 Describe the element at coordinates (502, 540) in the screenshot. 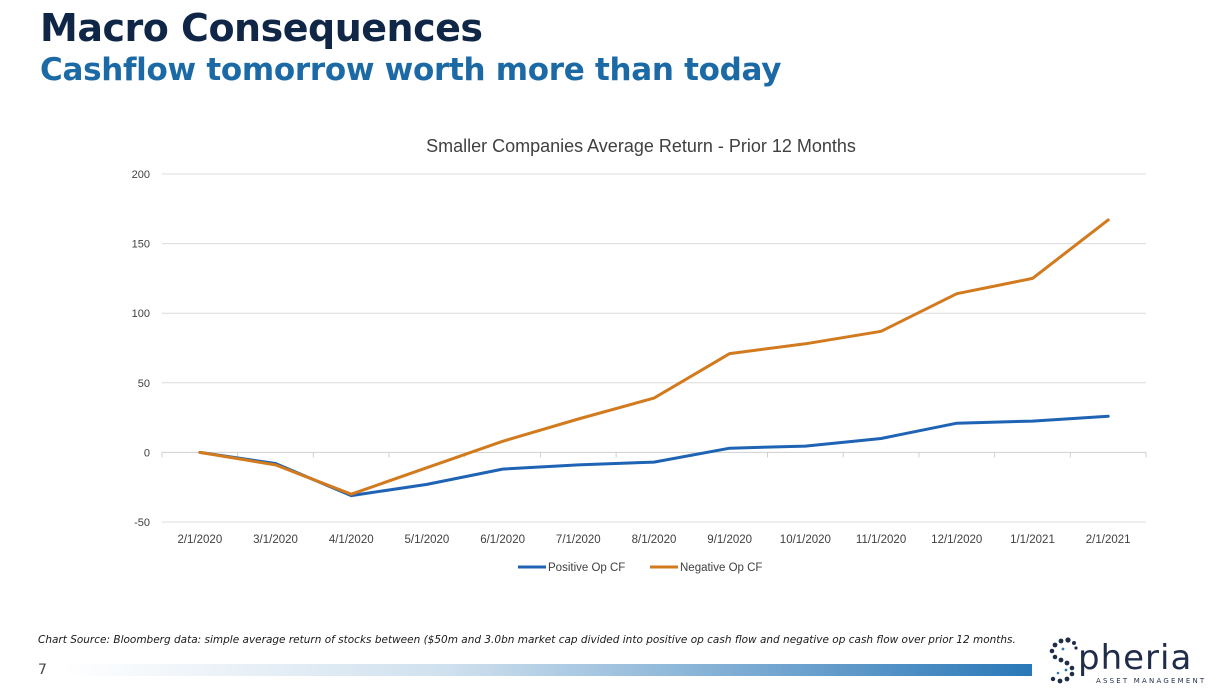

I see `x-tick-label: 6/1/2020` at that location.